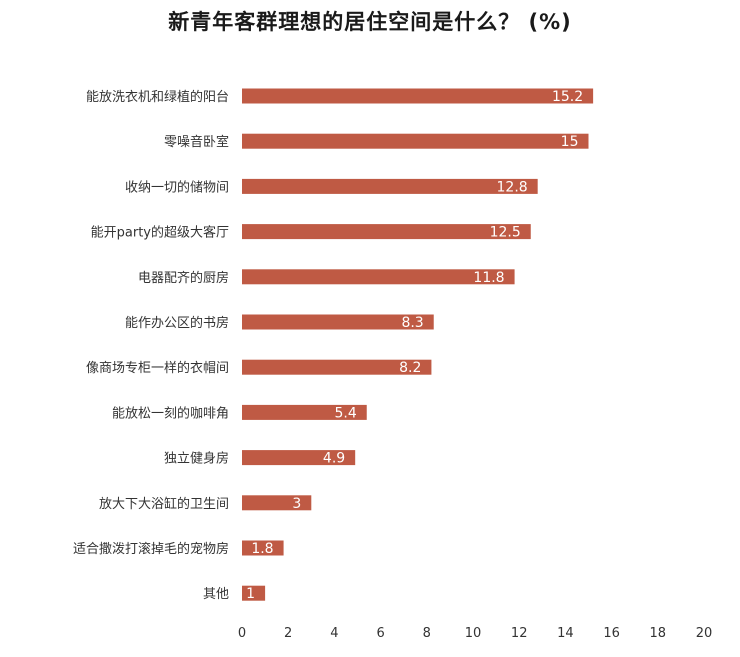  What do you see at coordinates (519, 633) in the screenshot?
I see `x-tick-label: 12` at bounding box center [519, 633].